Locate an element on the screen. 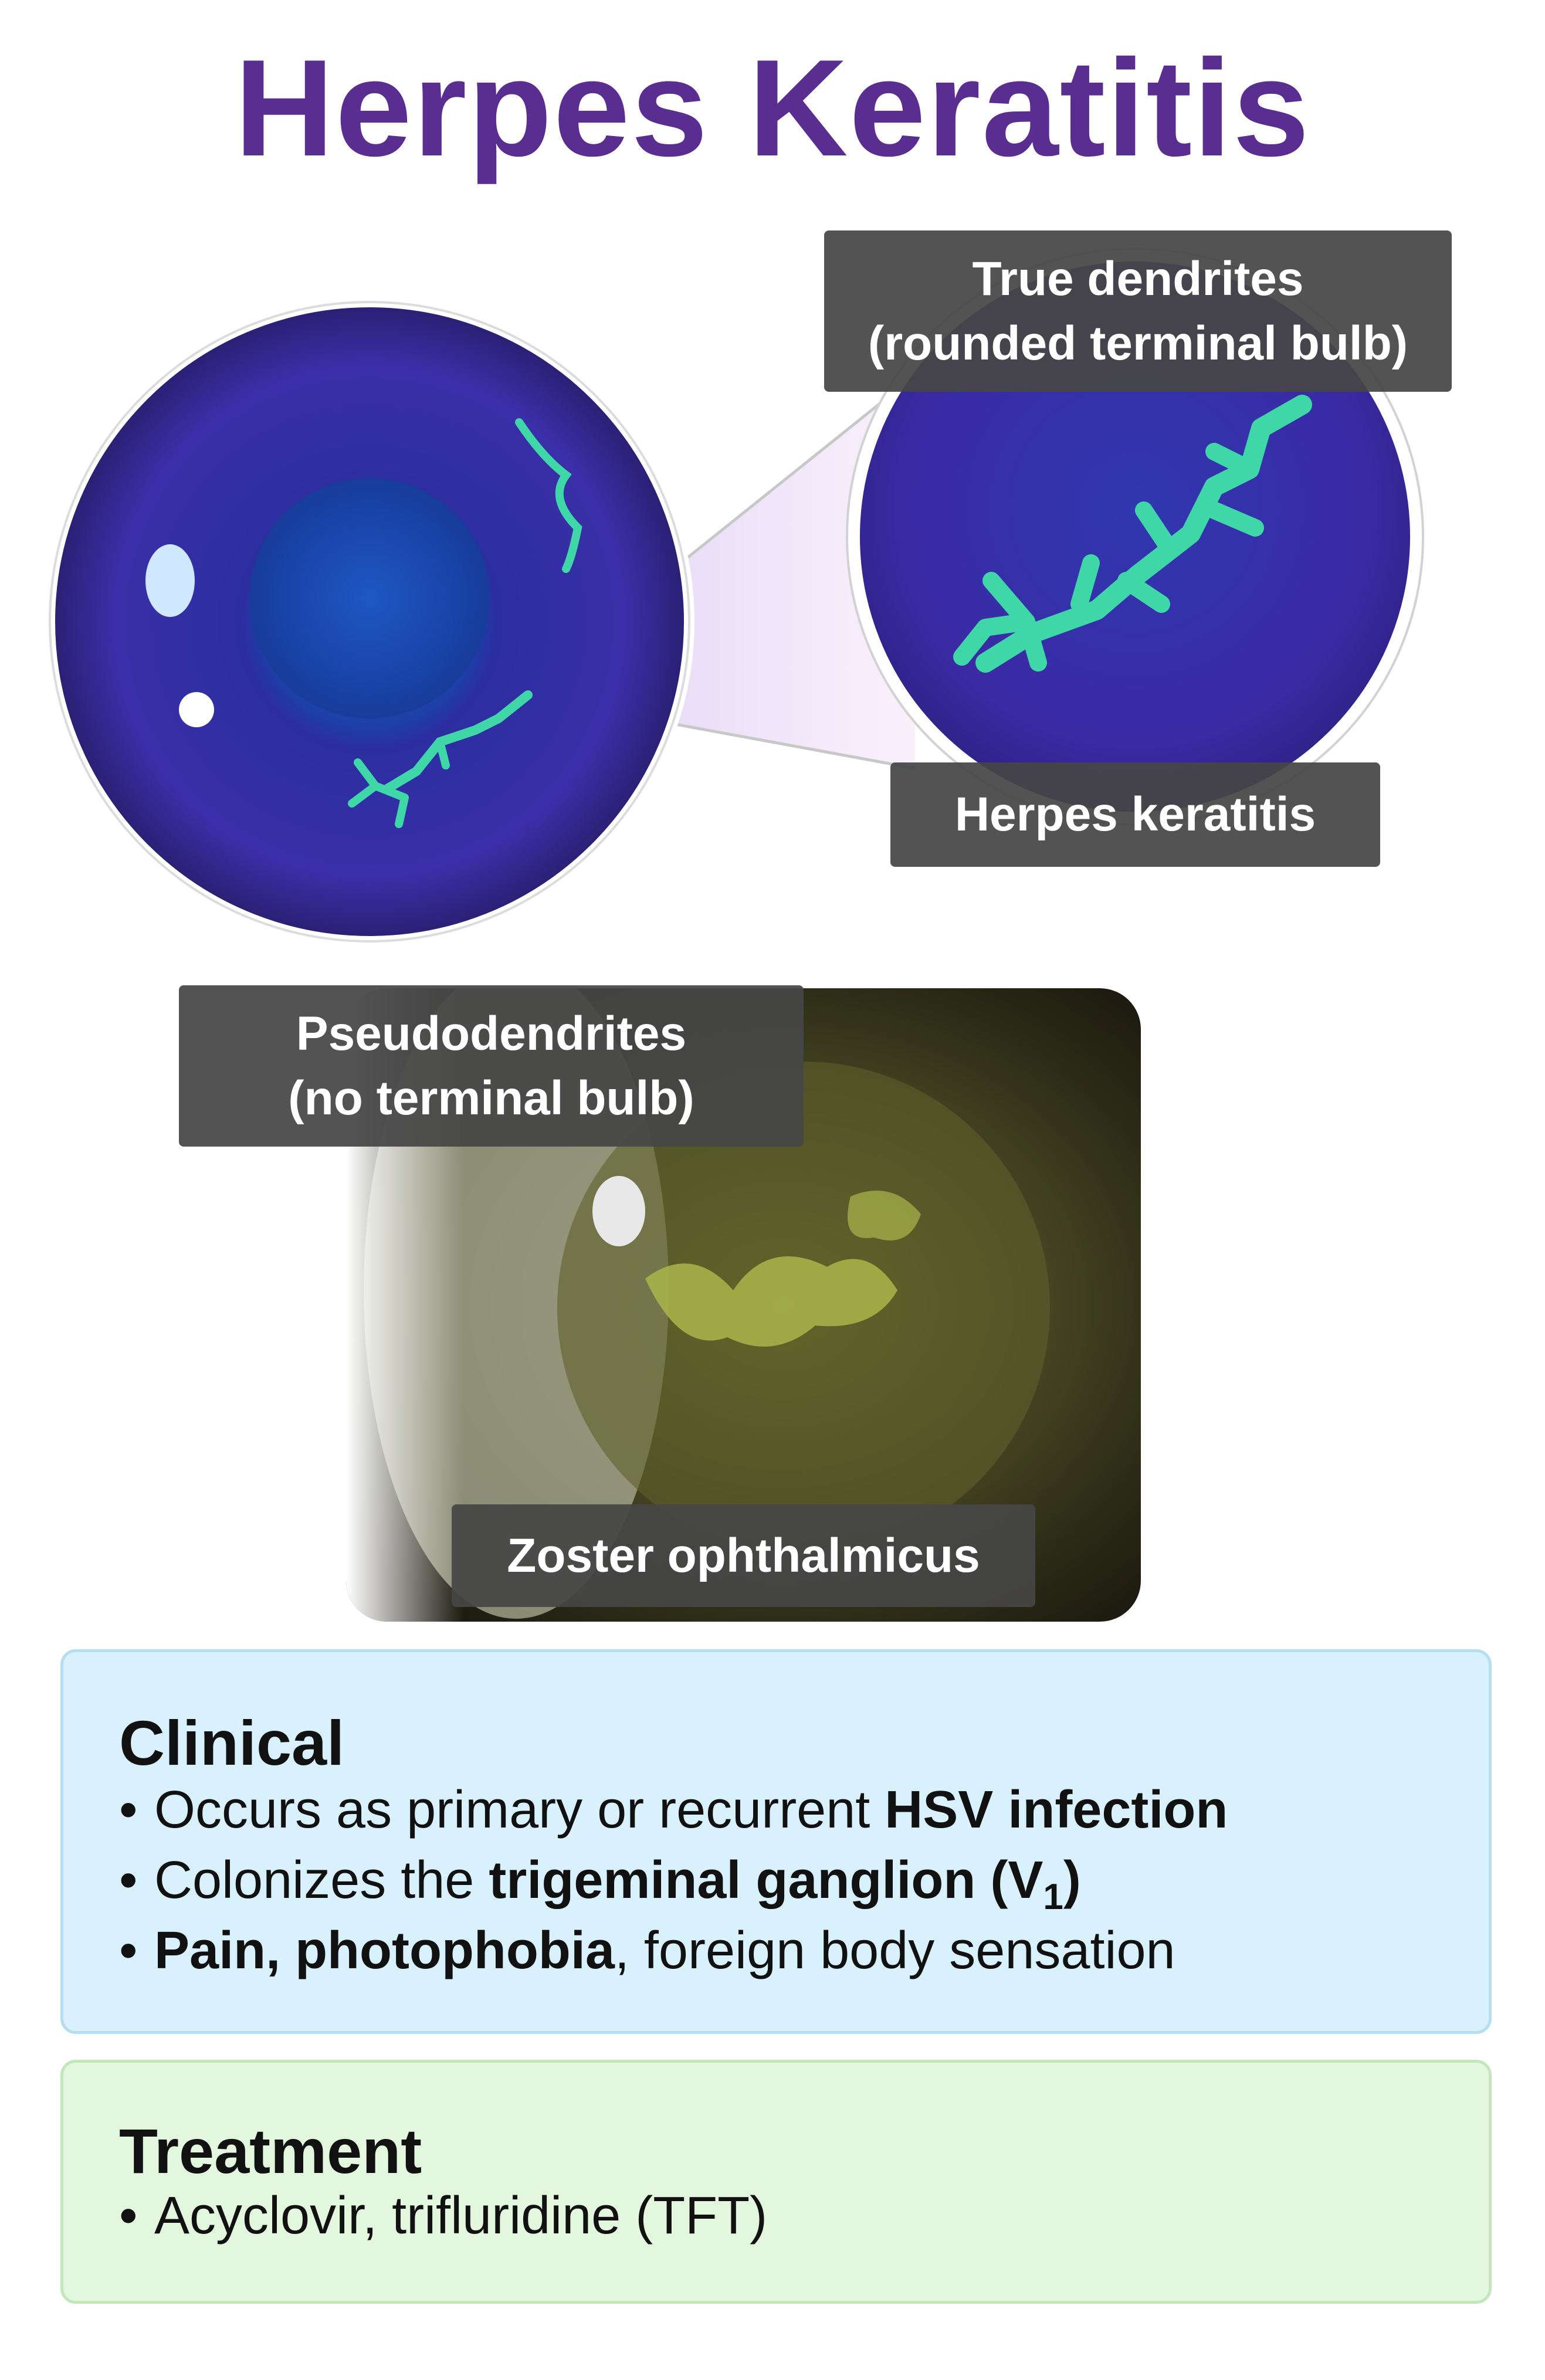  treatment-heading: Treatment is located at coordinates (270, 2150).